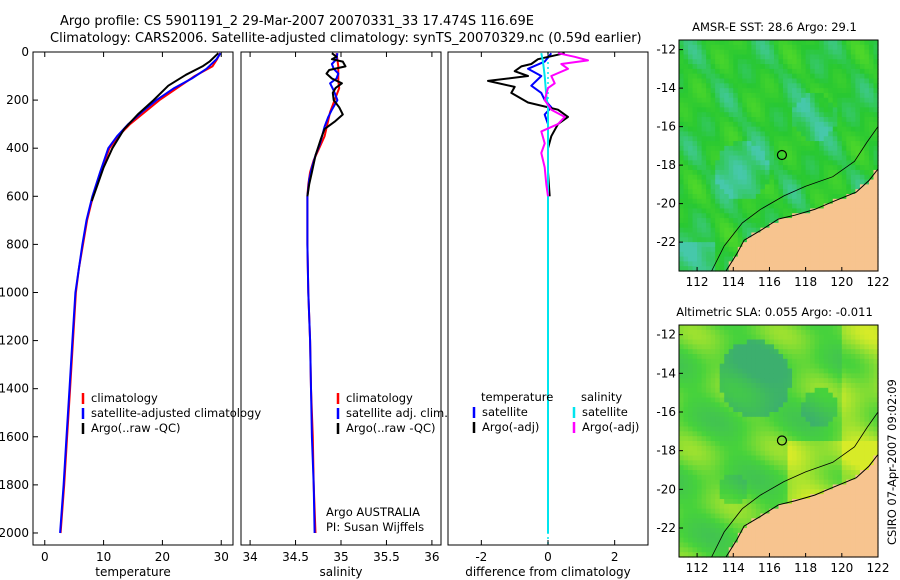  What do you see at coordinates (666, 489) in the screenshot?
I see `y-tick-label: -20` at bounding box center [666, 489].